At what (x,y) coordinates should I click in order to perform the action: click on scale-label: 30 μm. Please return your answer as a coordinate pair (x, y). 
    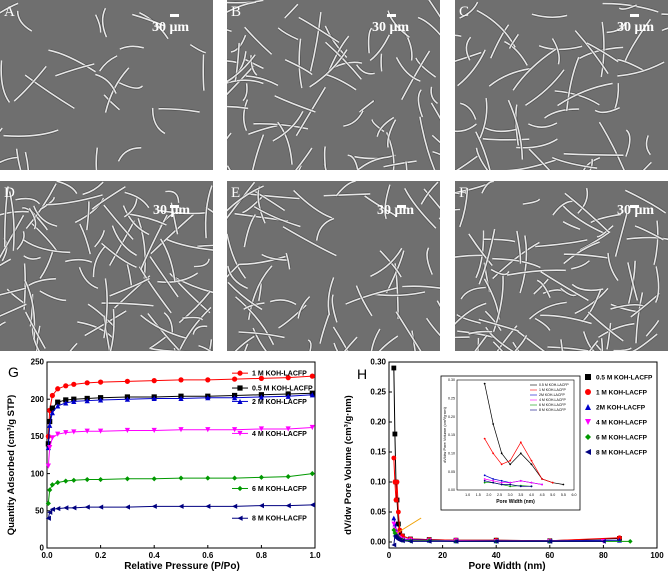
    Looking at the image, I should click on (391, 27).